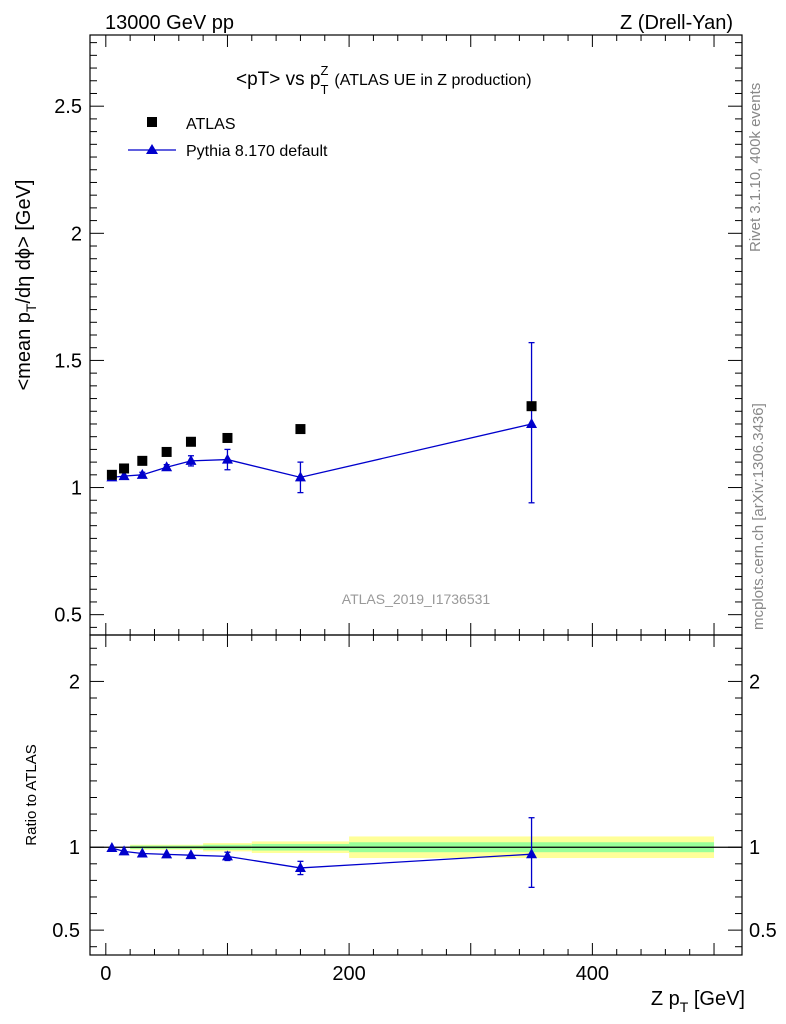 The height and width of the screenshot is (1024, 786). I want to click on x-tick-labels: 0 200 400, so click(354, 974).